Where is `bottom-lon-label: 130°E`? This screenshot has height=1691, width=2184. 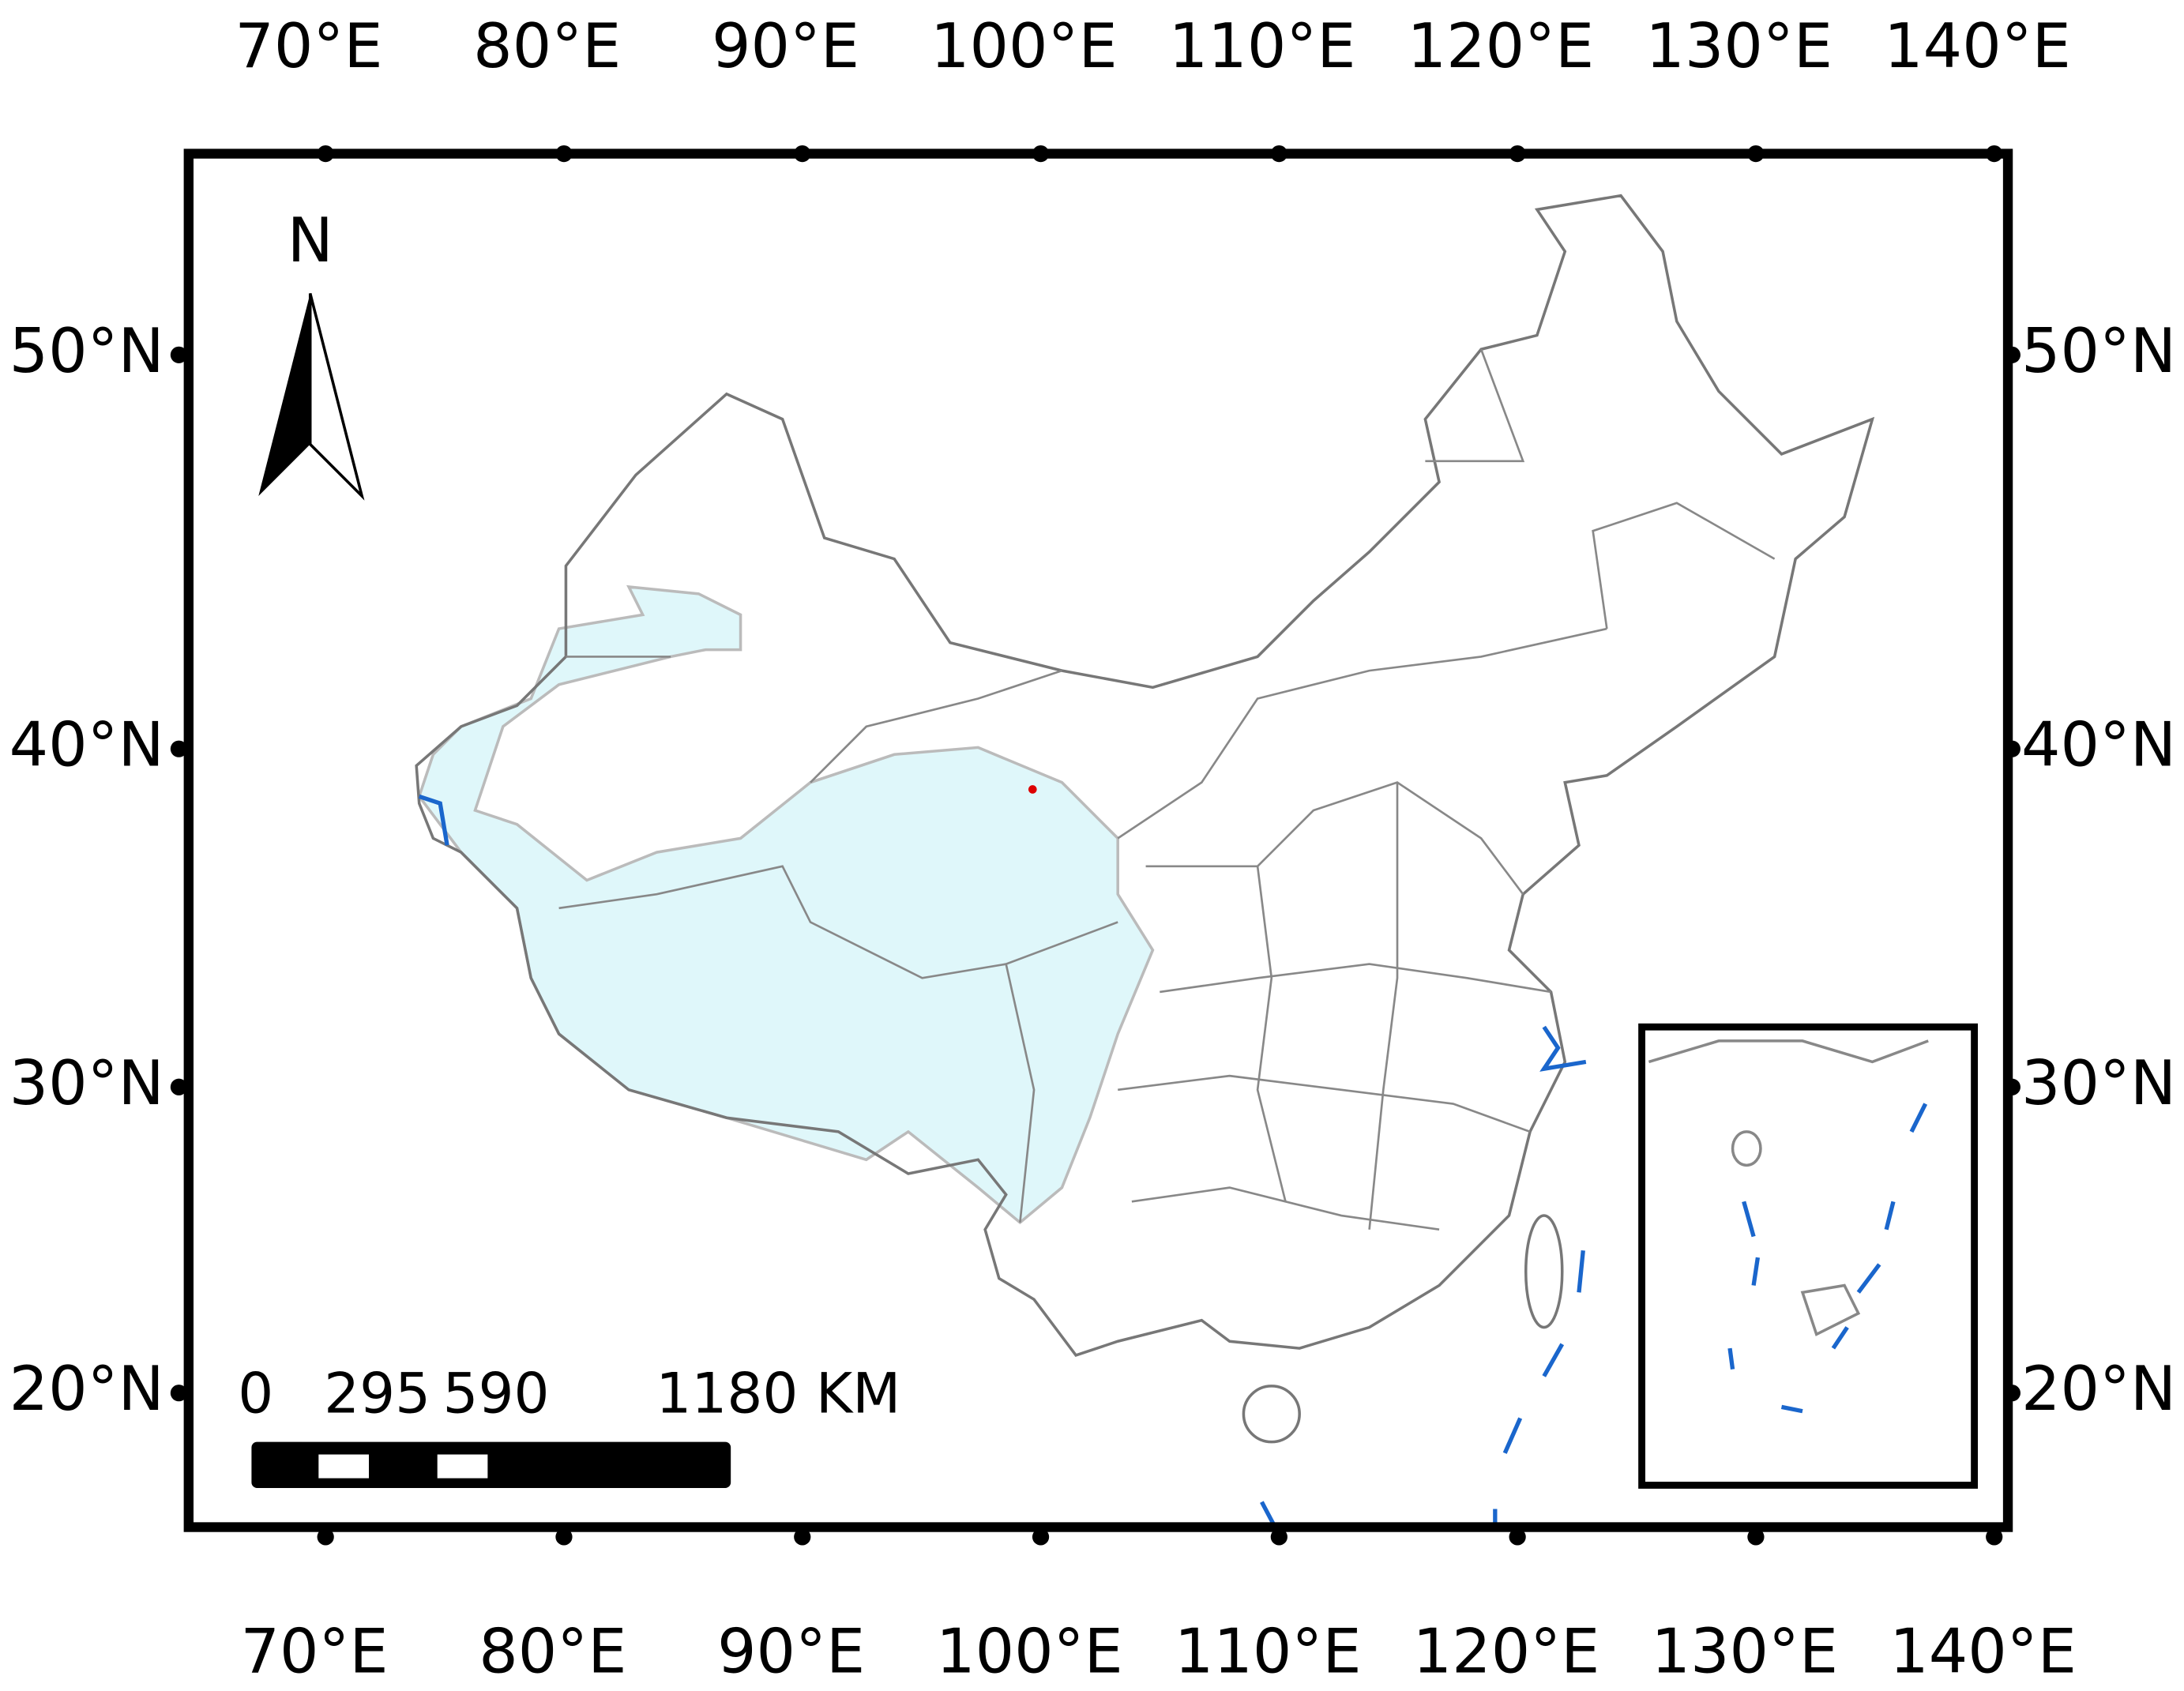
bottom-lon-label: 130°E is located at coordinates (1744, 1652).